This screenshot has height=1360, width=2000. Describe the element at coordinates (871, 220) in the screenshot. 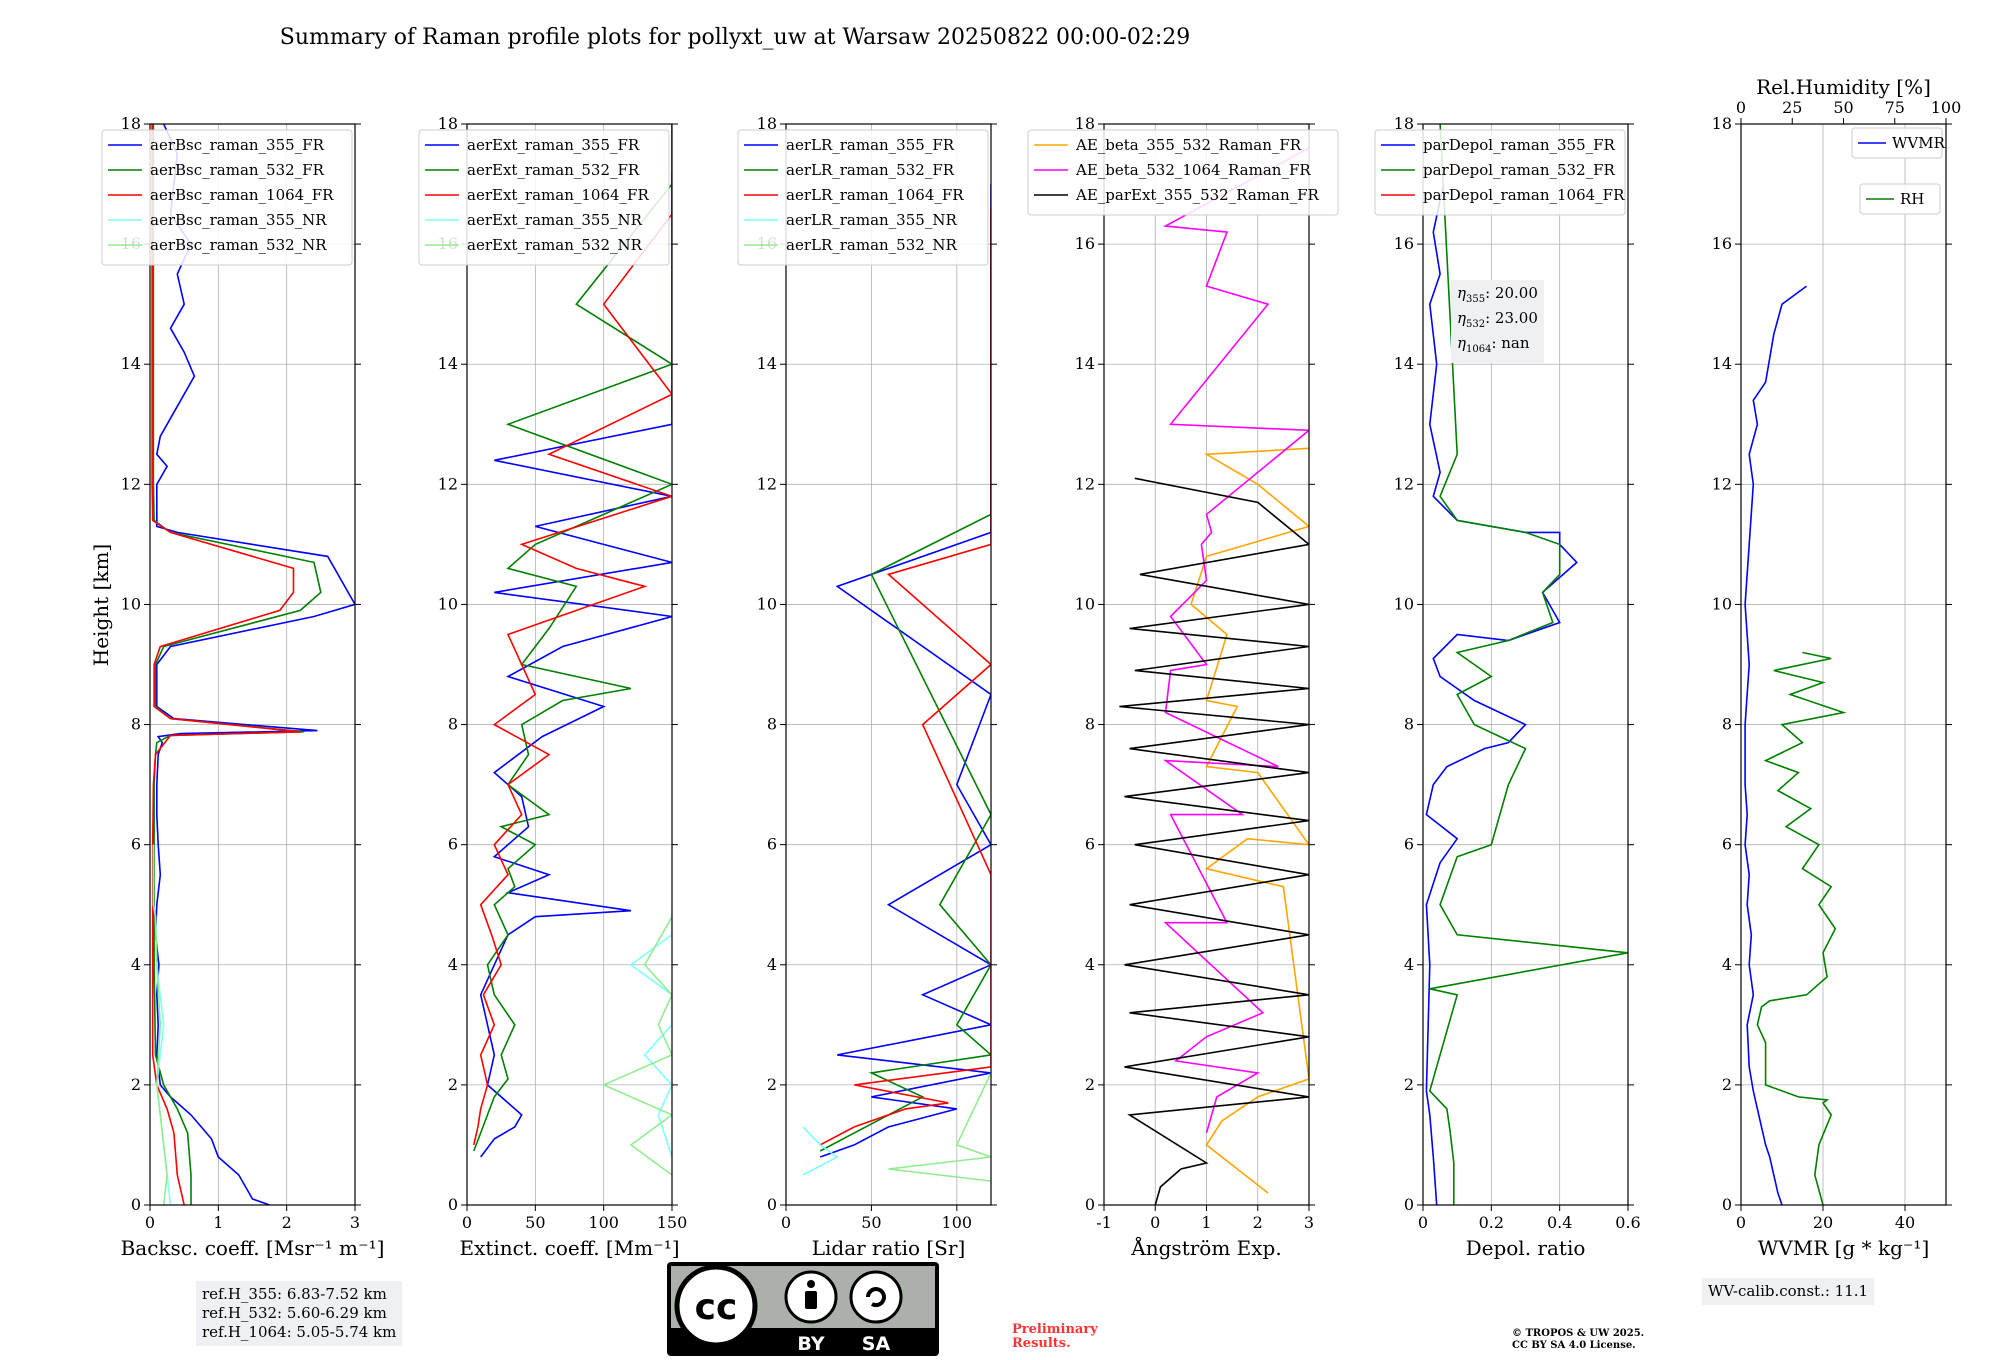

I see `legend-entry: aerLR_raman_355_NR` at that location.